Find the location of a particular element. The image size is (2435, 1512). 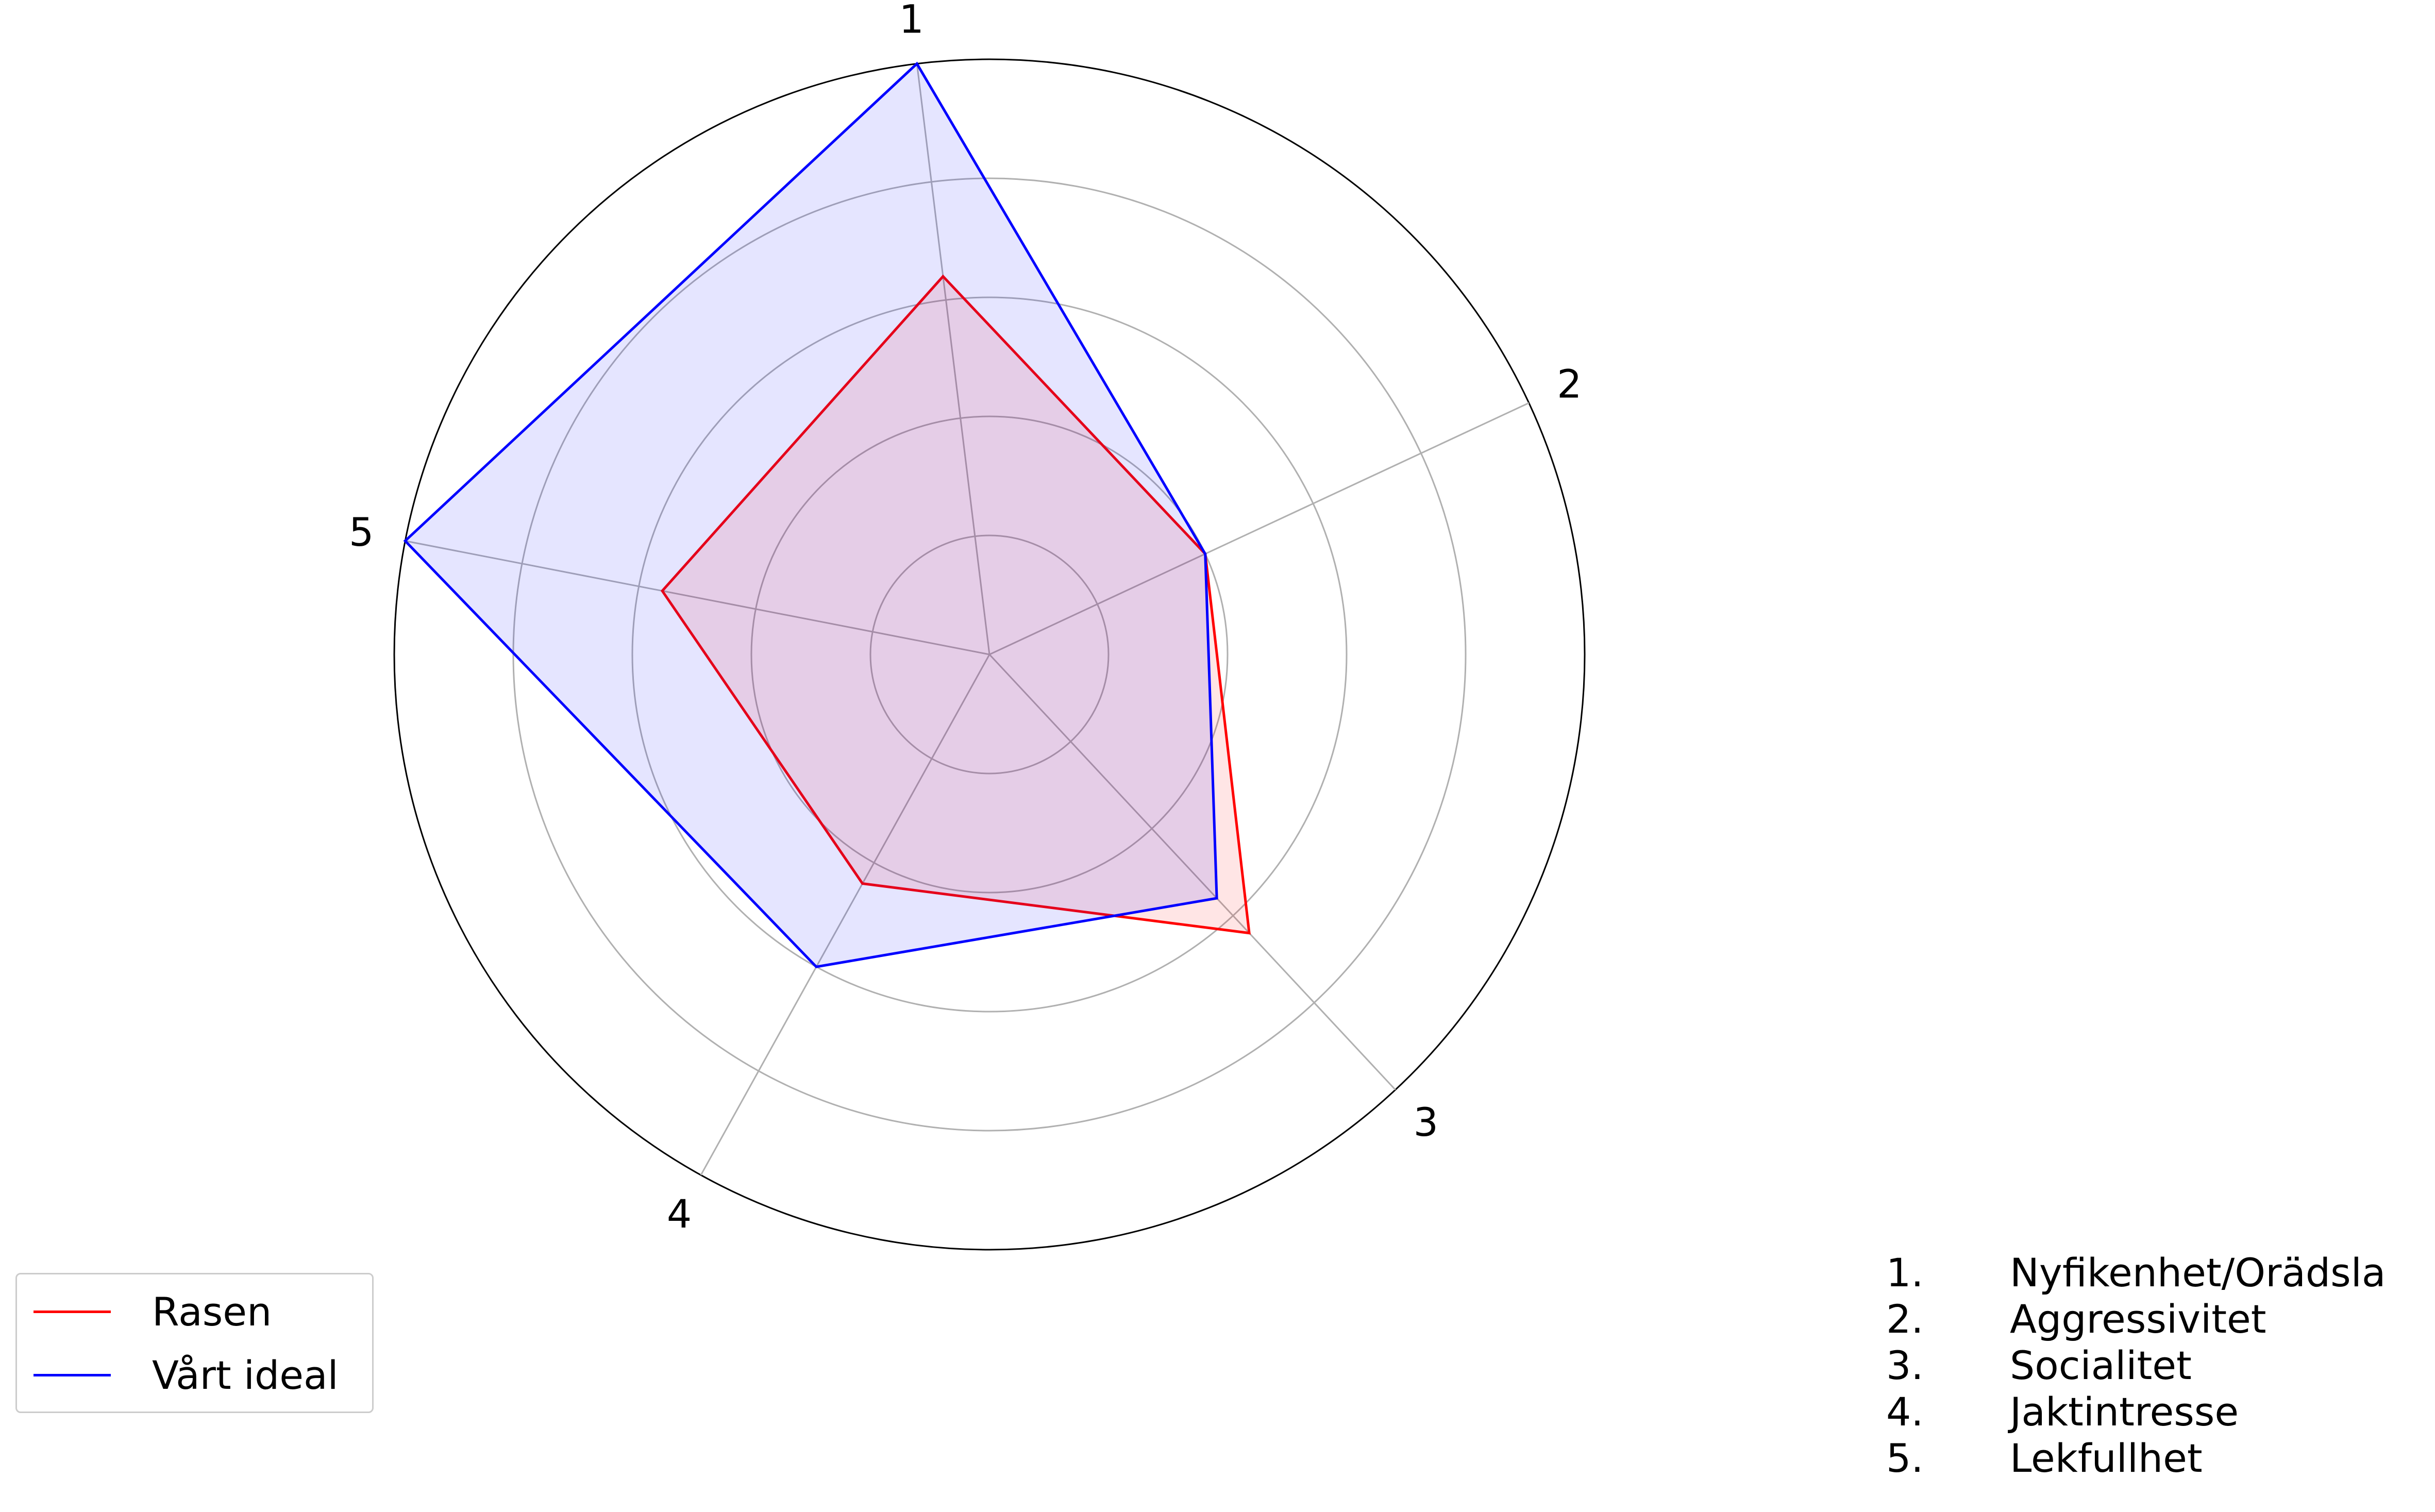

category-key-number: 3. is located at coordinates (1905, 1365).